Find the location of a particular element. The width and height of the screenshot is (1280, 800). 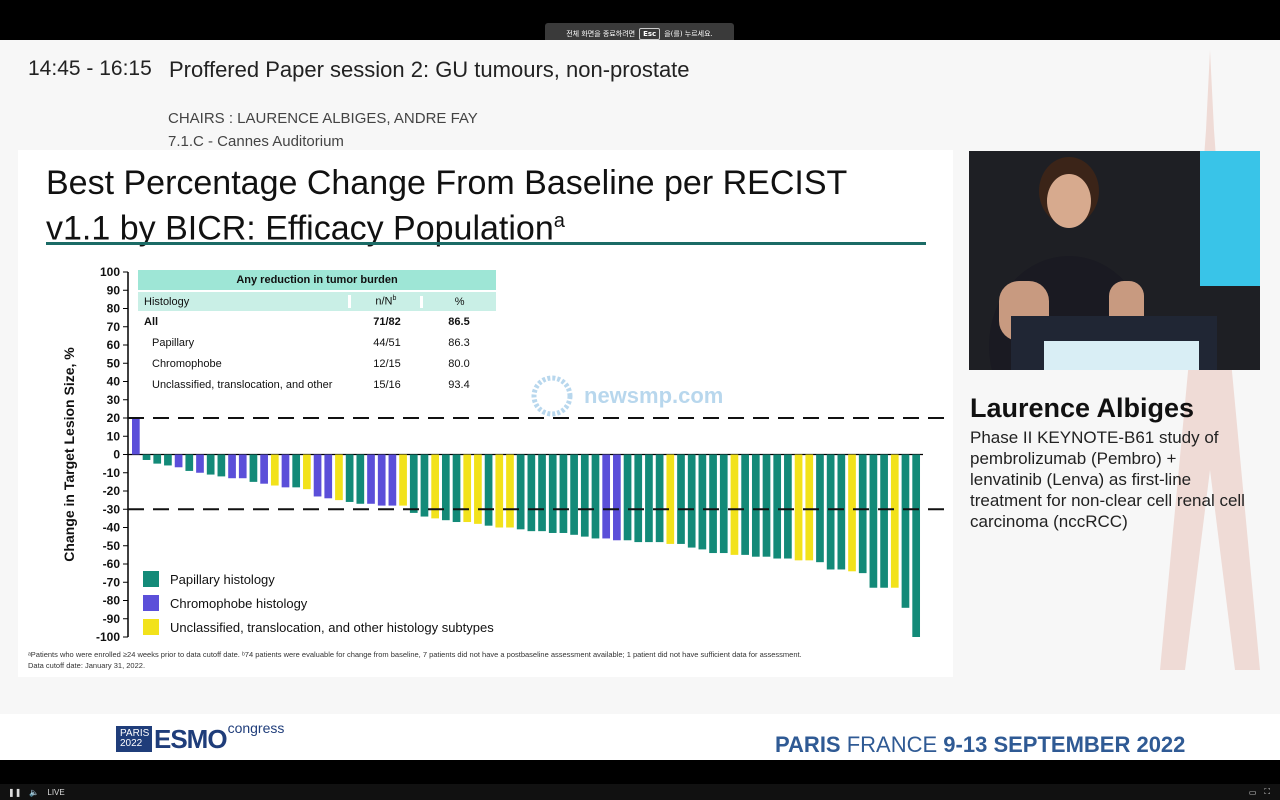

speaker-video-frame is located at coordinates (1114, 260).